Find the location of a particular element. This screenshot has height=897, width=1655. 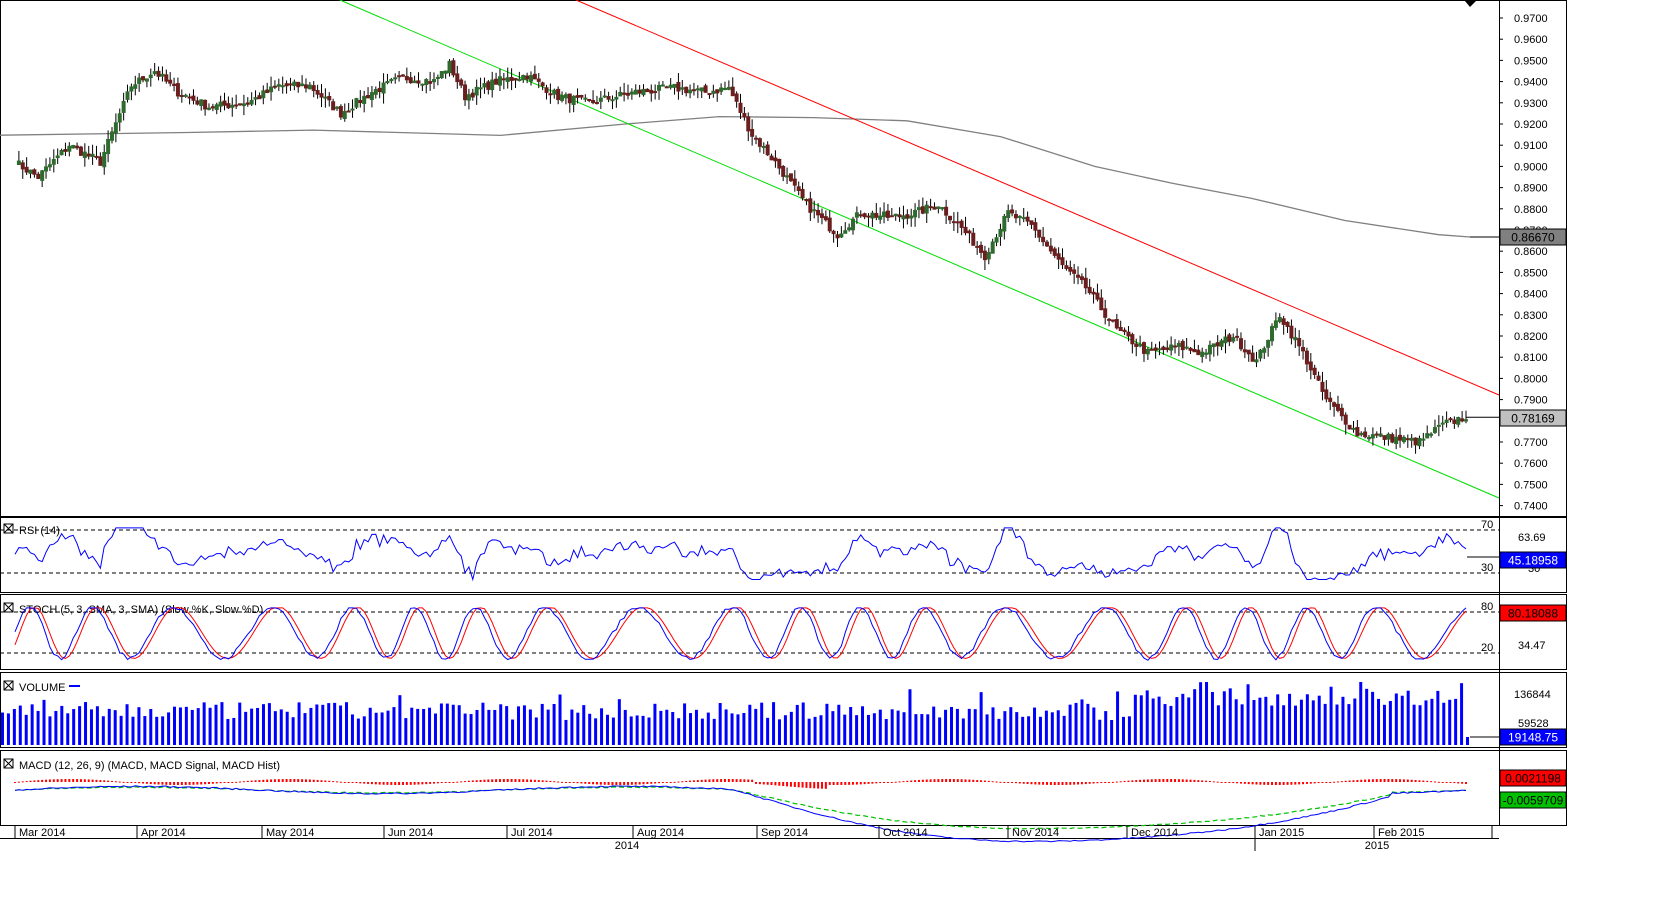

macd-close-icon is located at coordinates (8, 763).